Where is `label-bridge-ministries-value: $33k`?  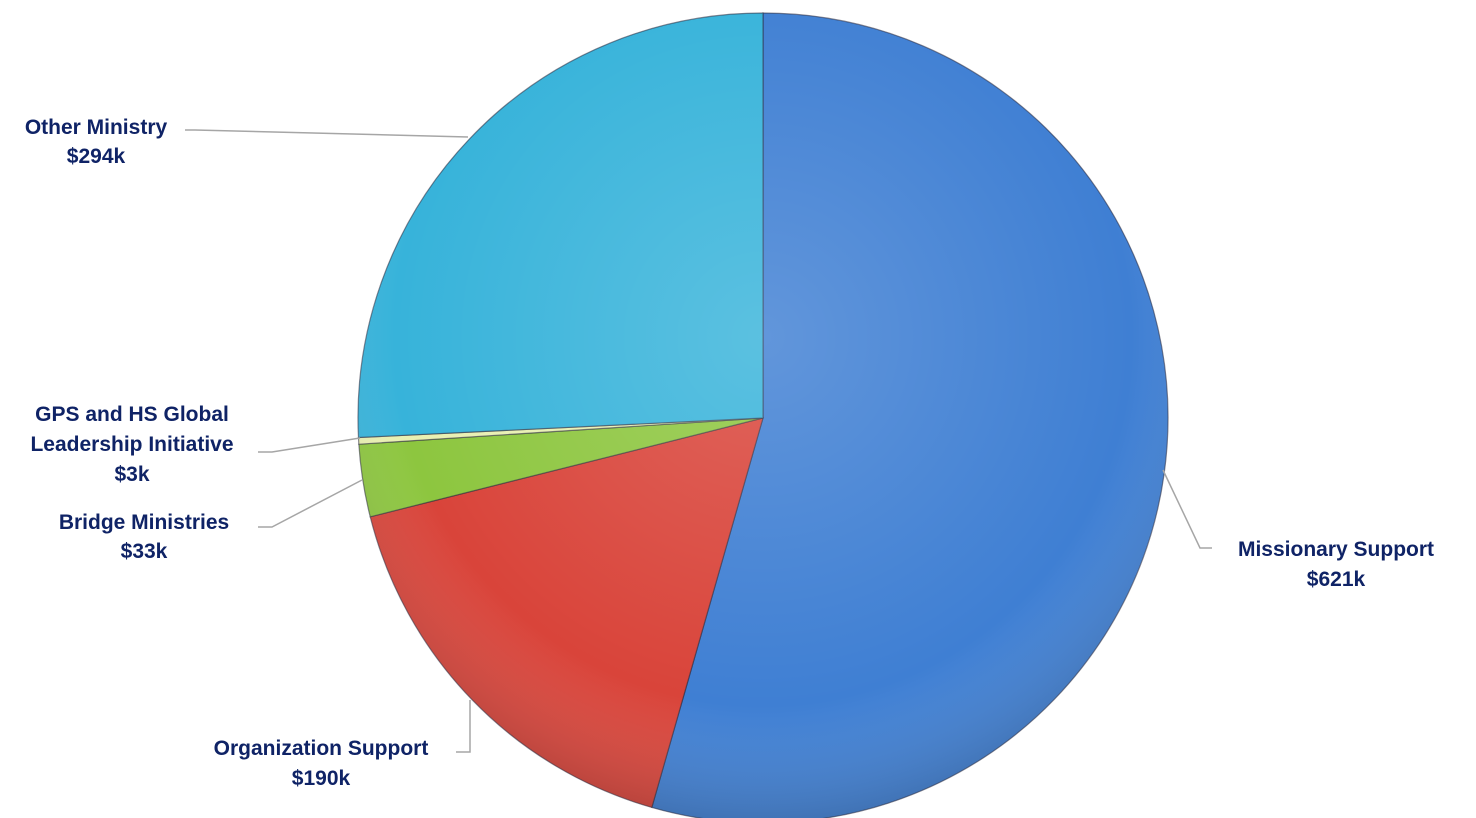 label-bridge-ministries-value: $33k is located at coordinates (144, 551).